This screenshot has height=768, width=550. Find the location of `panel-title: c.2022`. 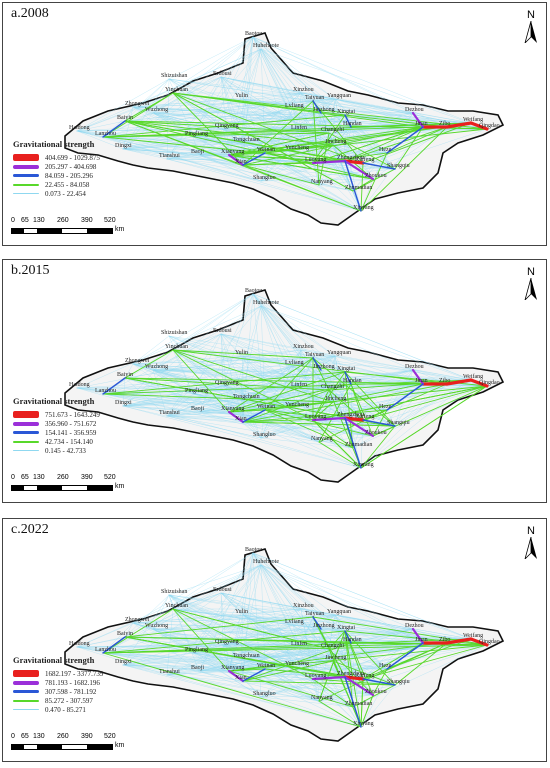

panel-title: c.2022 is located at coordinates (30, 529).